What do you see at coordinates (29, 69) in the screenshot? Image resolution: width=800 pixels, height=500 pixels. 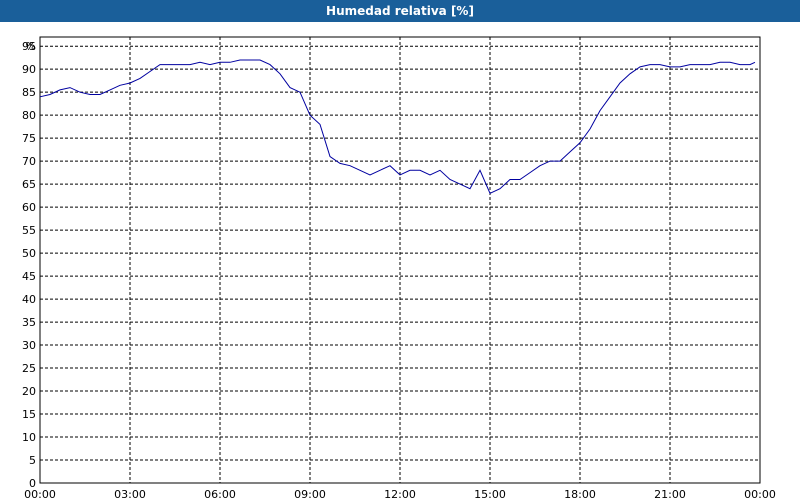 I see `y-tick-label: 90` at bounding box center [29, 69].